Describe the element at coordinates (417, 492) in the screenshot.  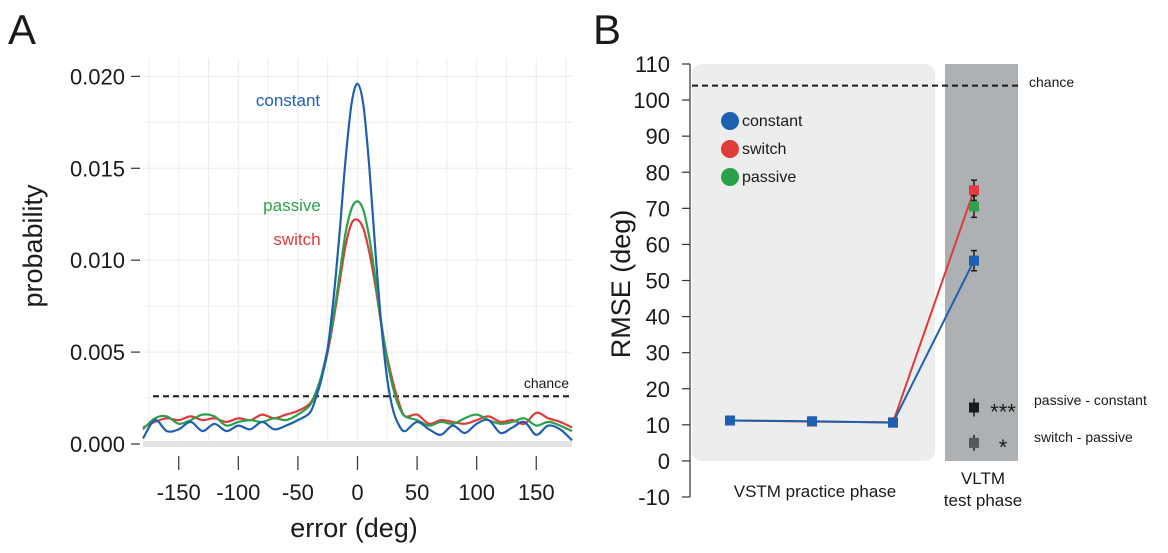
I see `panel-a-x-tick-label: 50` at that location.